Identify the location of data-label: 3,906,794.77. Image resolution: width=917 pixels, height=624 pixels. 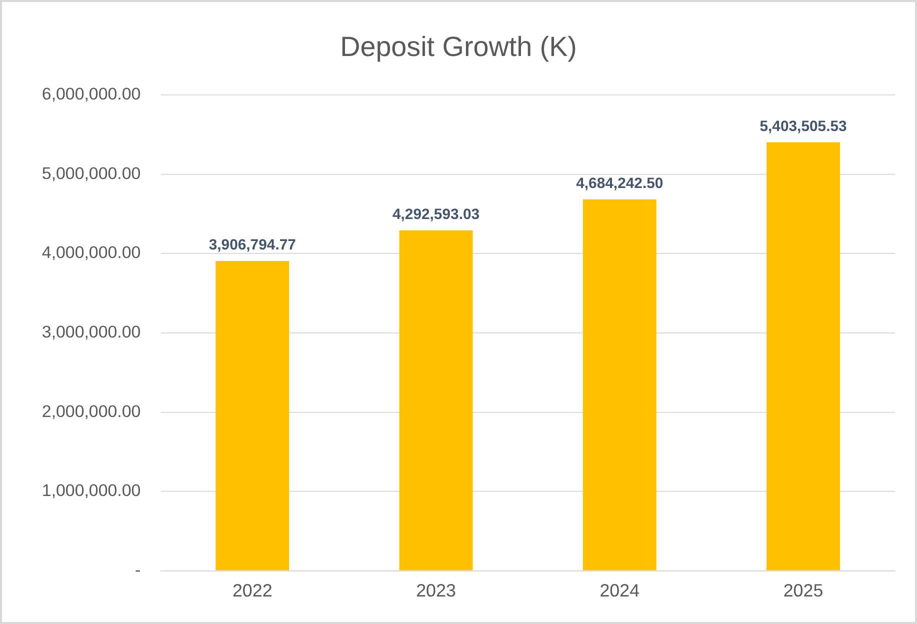
(252, 246).